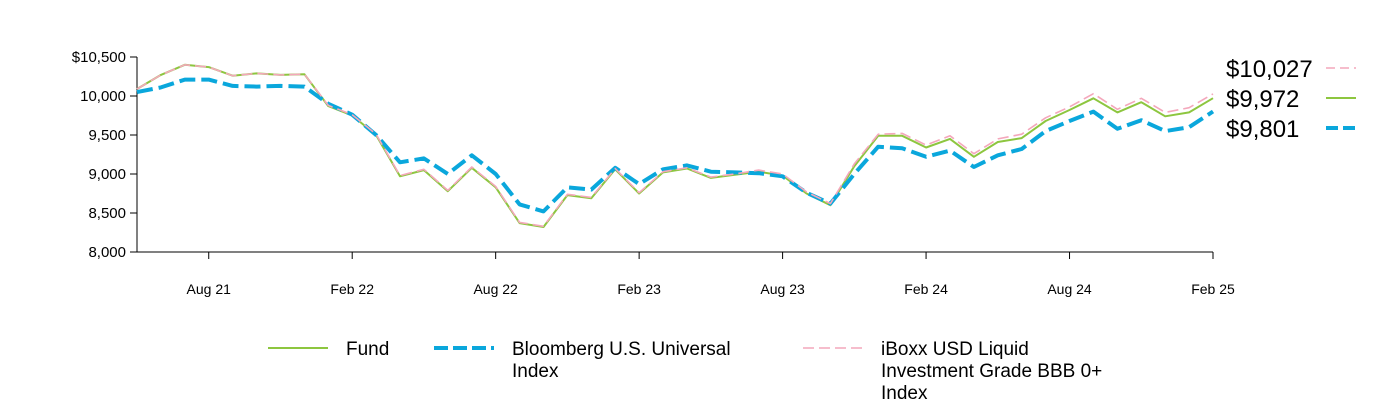 The height and width of the screenshot is (417, 1396). I want to click on y-tick-label: 9,000, so click(107, 174).